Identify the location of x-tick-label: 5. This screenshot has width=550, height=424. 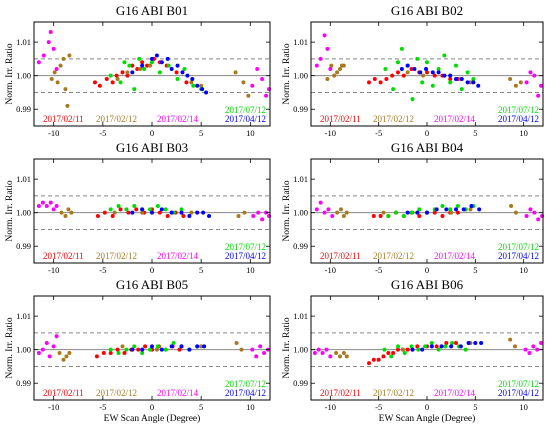
(475, 133).